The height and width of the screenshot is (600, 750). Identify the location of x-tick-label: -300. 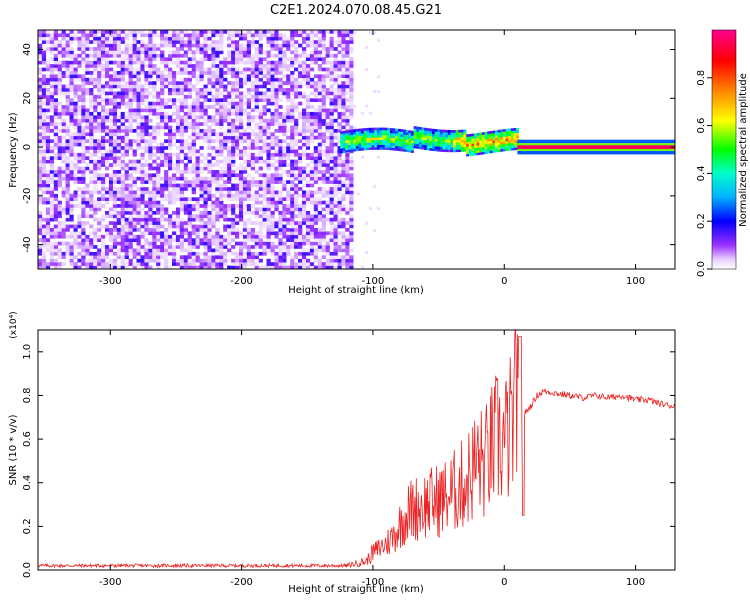
(110, 281).